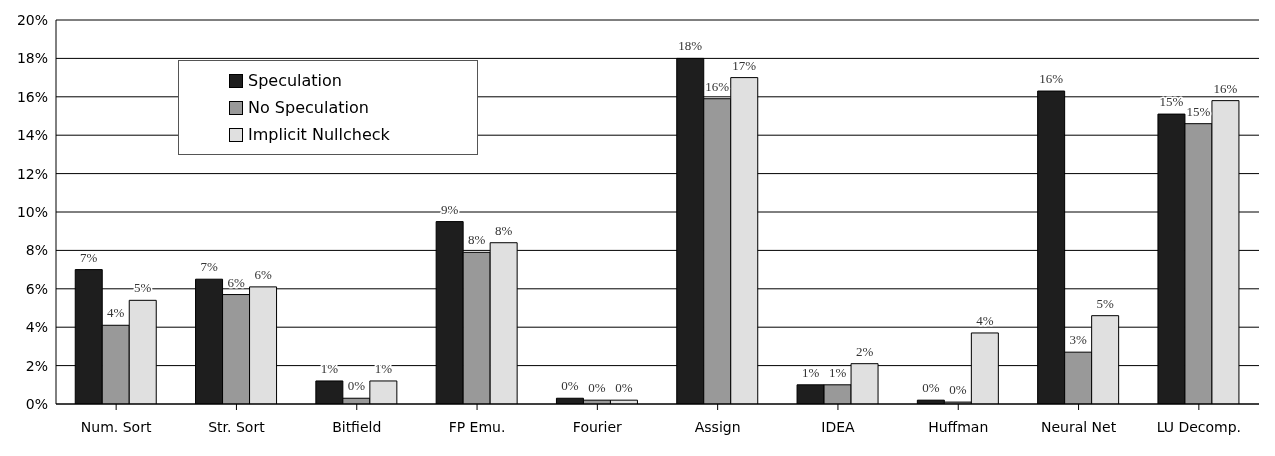  Describe the element at coordinates (1105, 303) in the screenshot. I see `data-label: 5%` at that location.